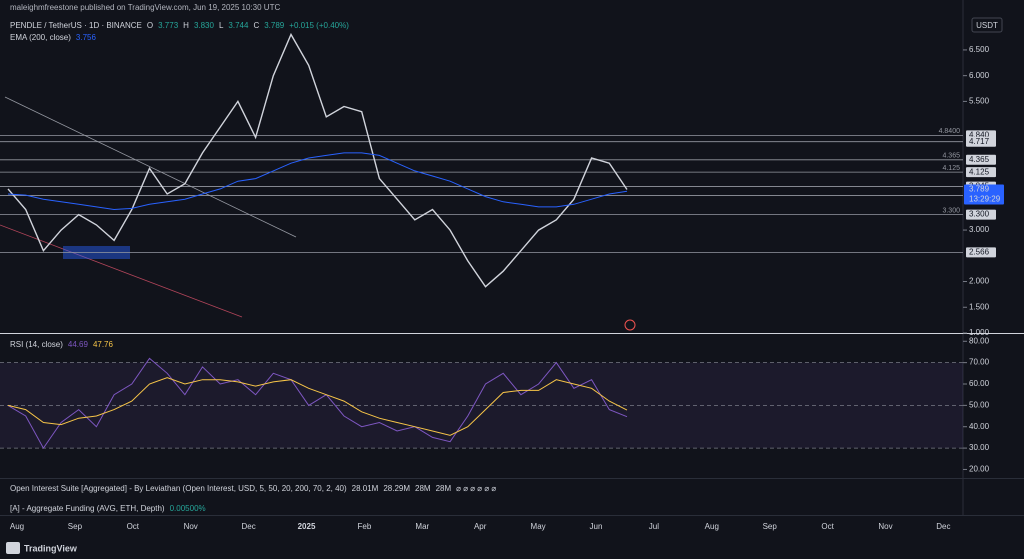 The height and width of the screenshot is (559, 1024). Describe the element at coordinates (168, 25) in the screenshot. I see `ohlc-value: 3.773` at that location.